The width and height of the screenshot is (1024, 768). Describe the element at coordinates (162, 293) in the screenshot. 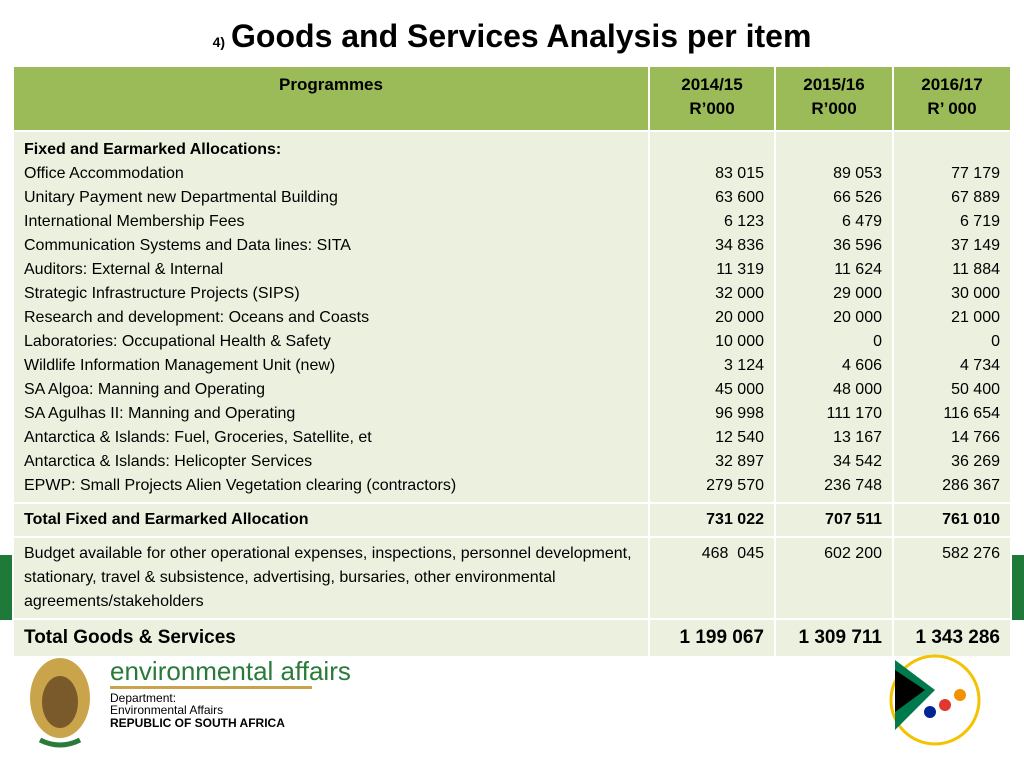

I see `row-label: Strategic Infrastructure Projects (SIPS)` at that location.